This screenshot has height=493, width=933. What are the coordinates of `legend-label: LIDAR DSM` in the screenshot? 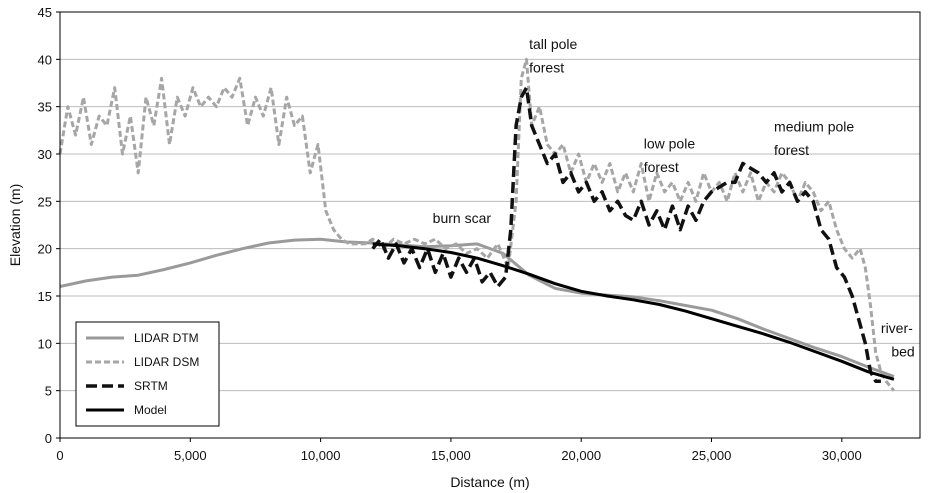 It's located at (166, 362).